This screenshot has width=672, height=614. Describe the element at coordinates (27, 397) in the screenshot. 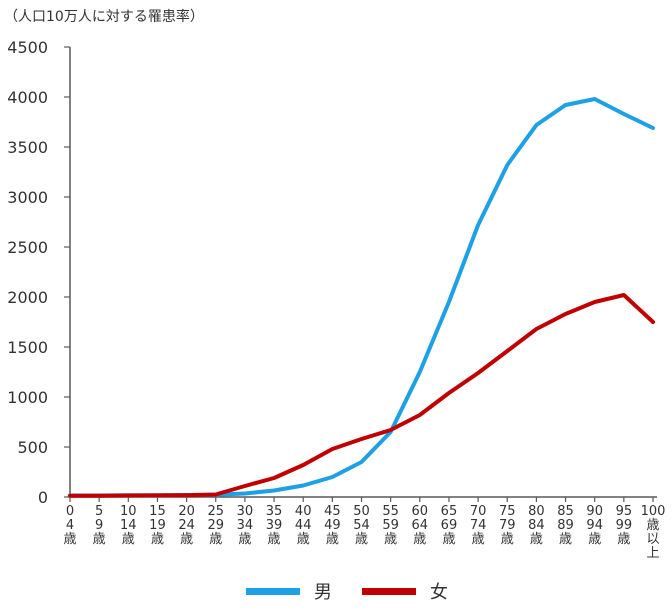

I see `y-tick-label: 1000` at that location.